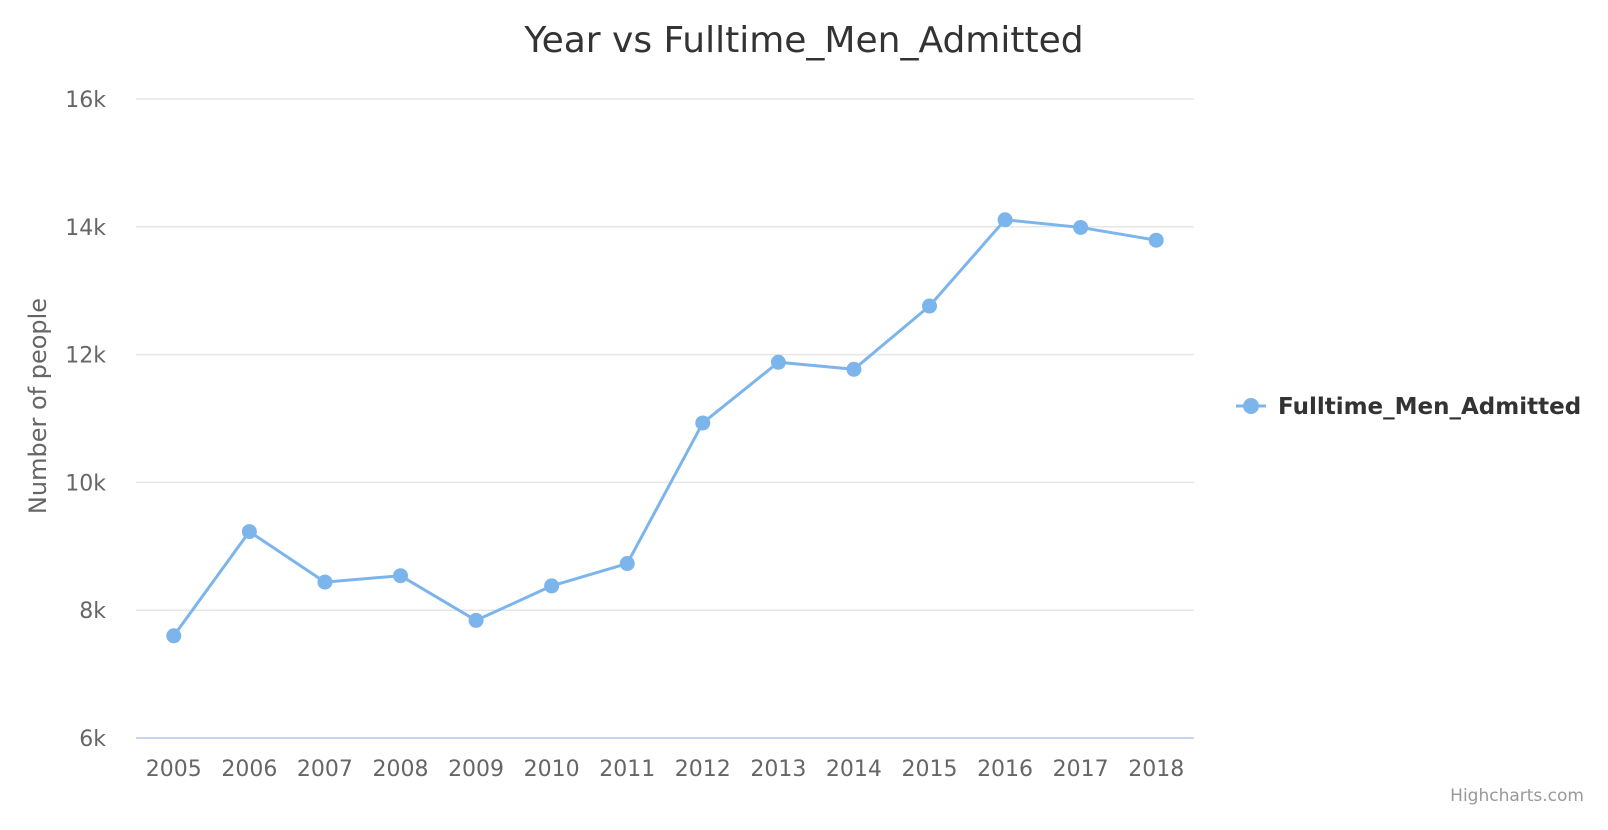  Describe the element at coordinates (85, 100) in the screenshot. I see `y-tick-label: 16k` at that location.